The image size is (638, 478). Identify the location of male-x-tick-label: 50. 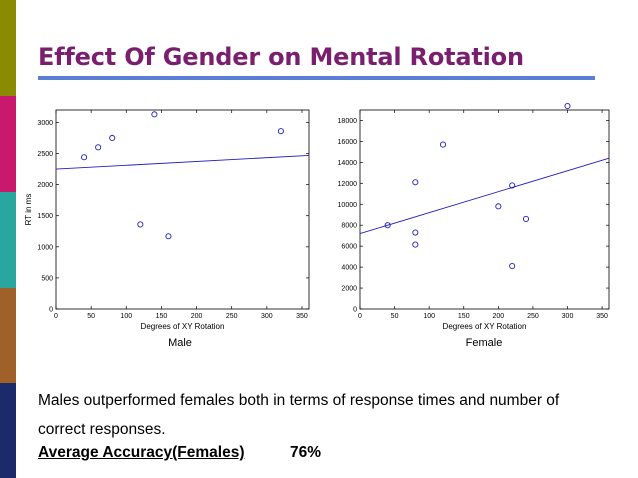
(91, 316).